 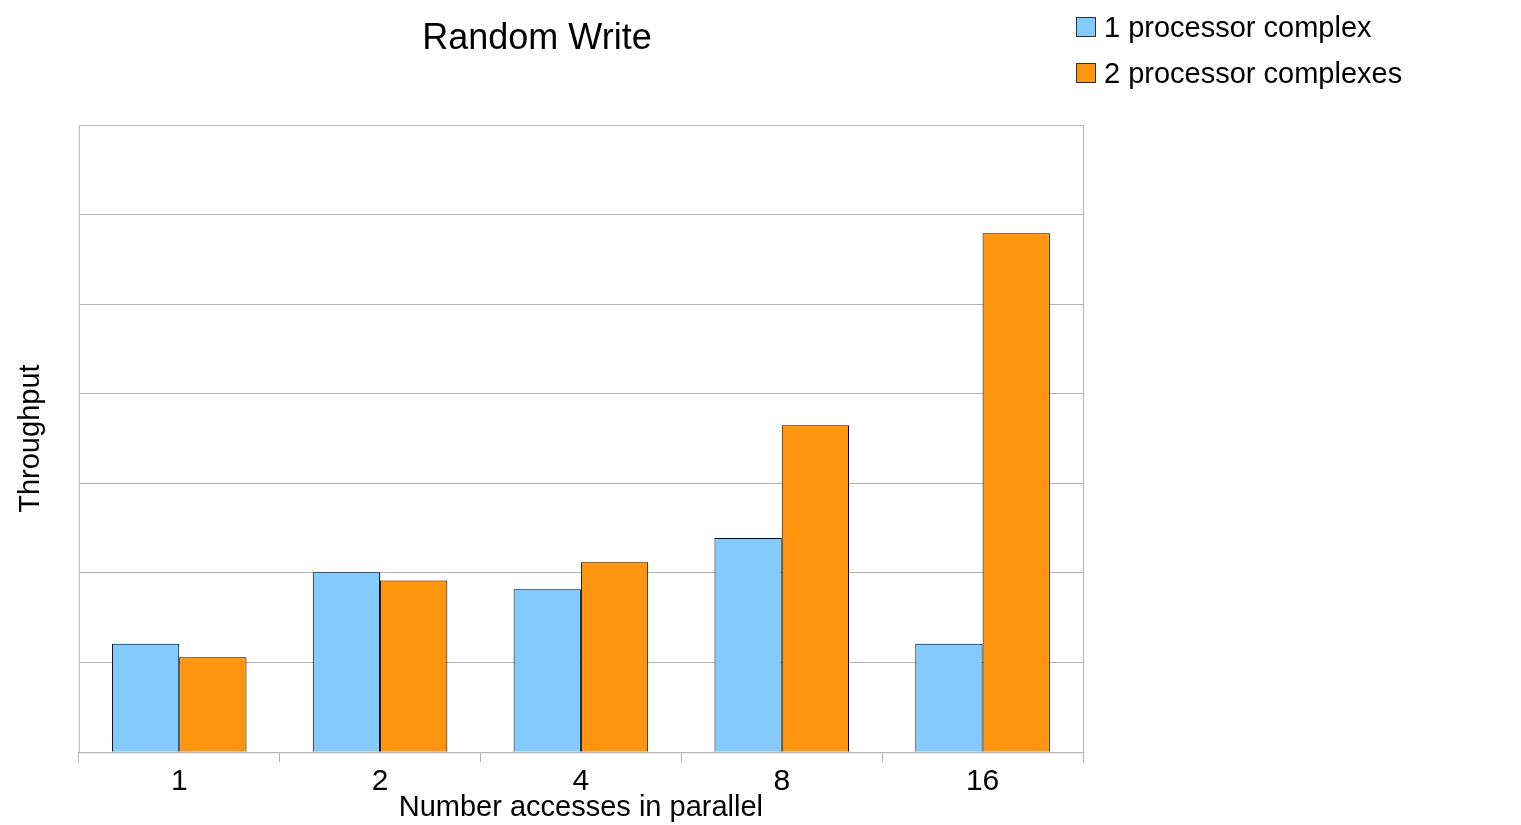 What do you see at coordinates (982, 780) in the screenshot?
I see `x-tick-label: 16` at bounding box center [982, 780].